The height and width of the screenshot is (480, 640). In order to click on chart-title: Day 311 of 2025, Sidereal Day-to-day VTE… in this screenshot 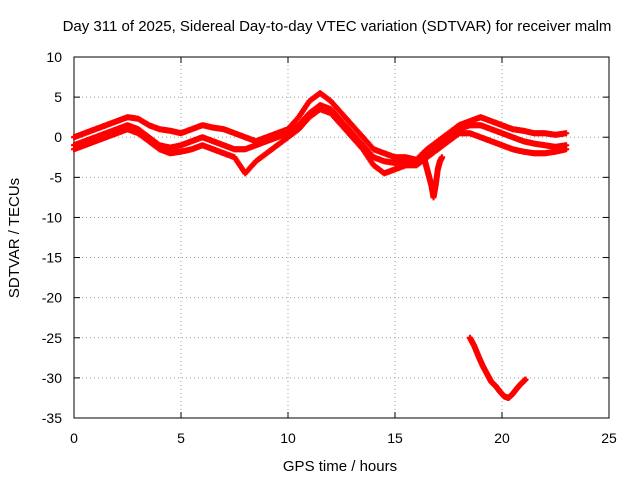, I will do `click(337, 26)`.